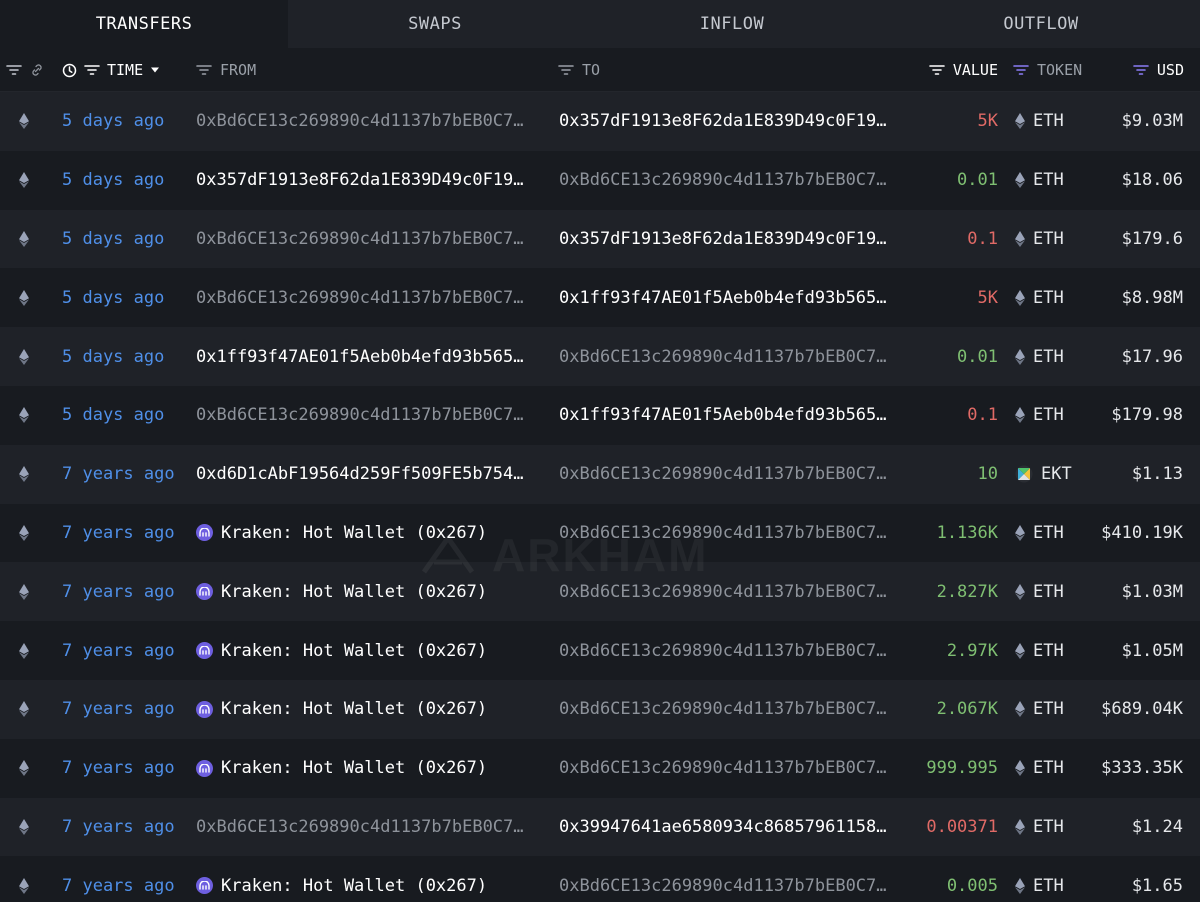 The height and width of the screenshot is (902, 1200). I want to click on header-usd: USD, so click(1158, 70).